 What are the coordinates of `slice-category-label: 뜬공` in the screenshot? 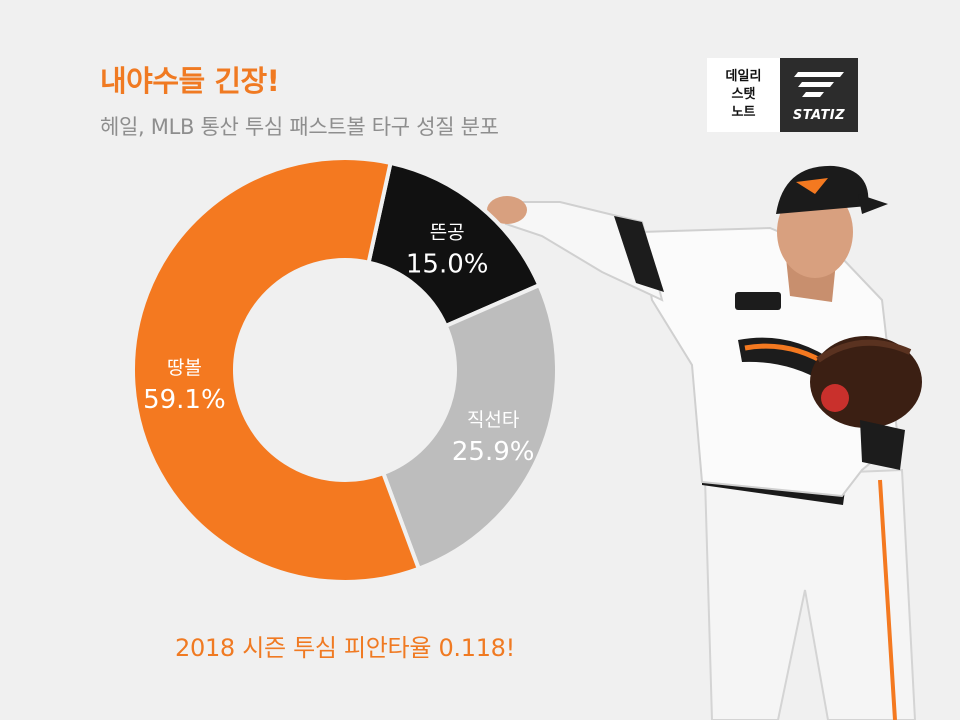 It's located at (447, 233).